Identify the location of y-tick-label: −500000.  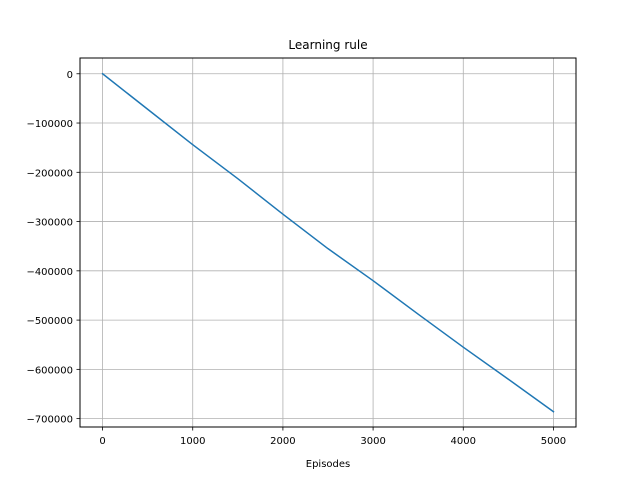
(49, 321).